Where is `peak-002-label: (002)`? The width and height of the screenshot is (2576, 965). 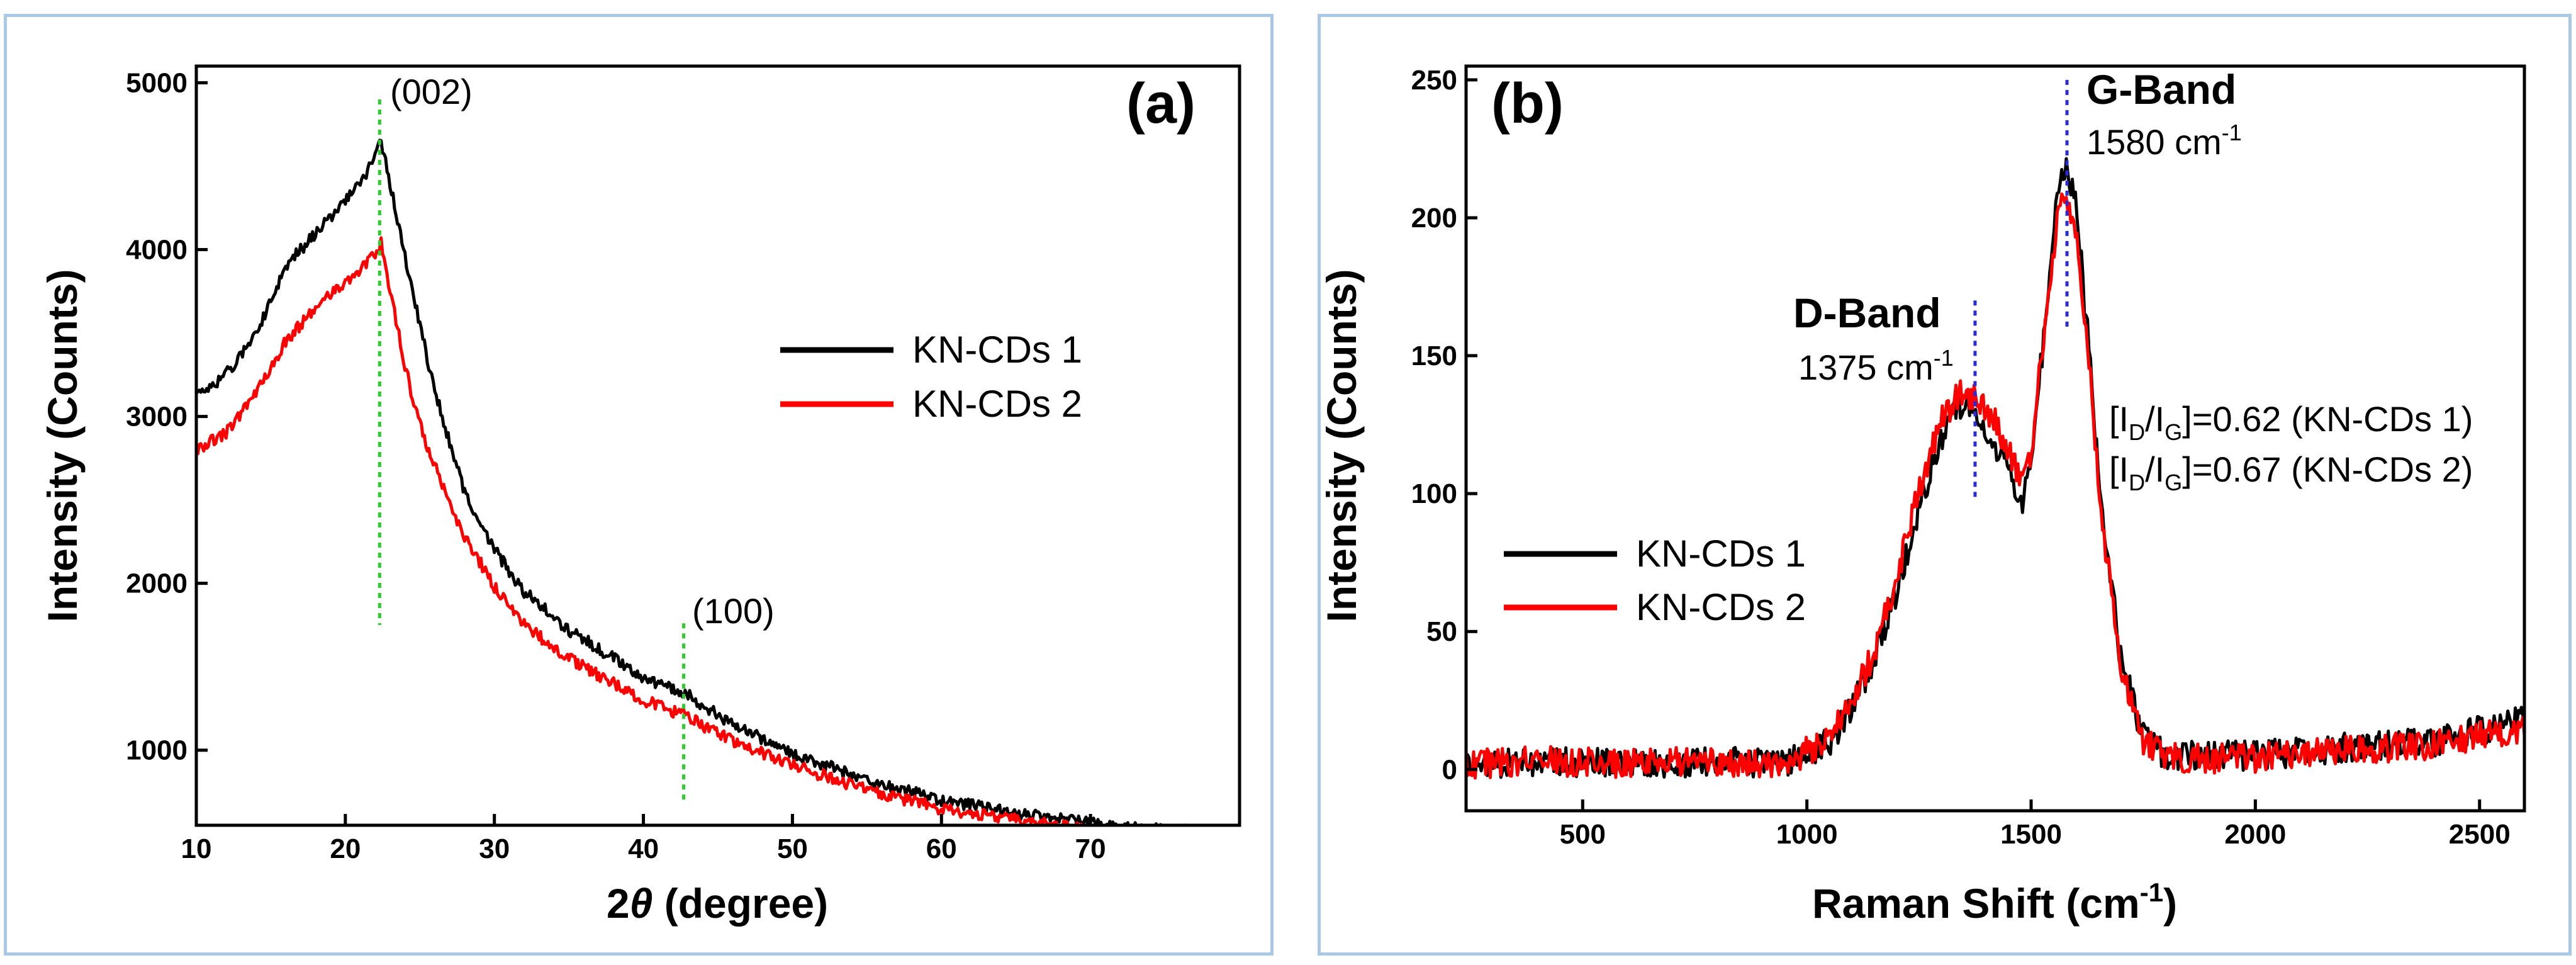 peak-002-label: (002) is located at coordinates (431, 91).